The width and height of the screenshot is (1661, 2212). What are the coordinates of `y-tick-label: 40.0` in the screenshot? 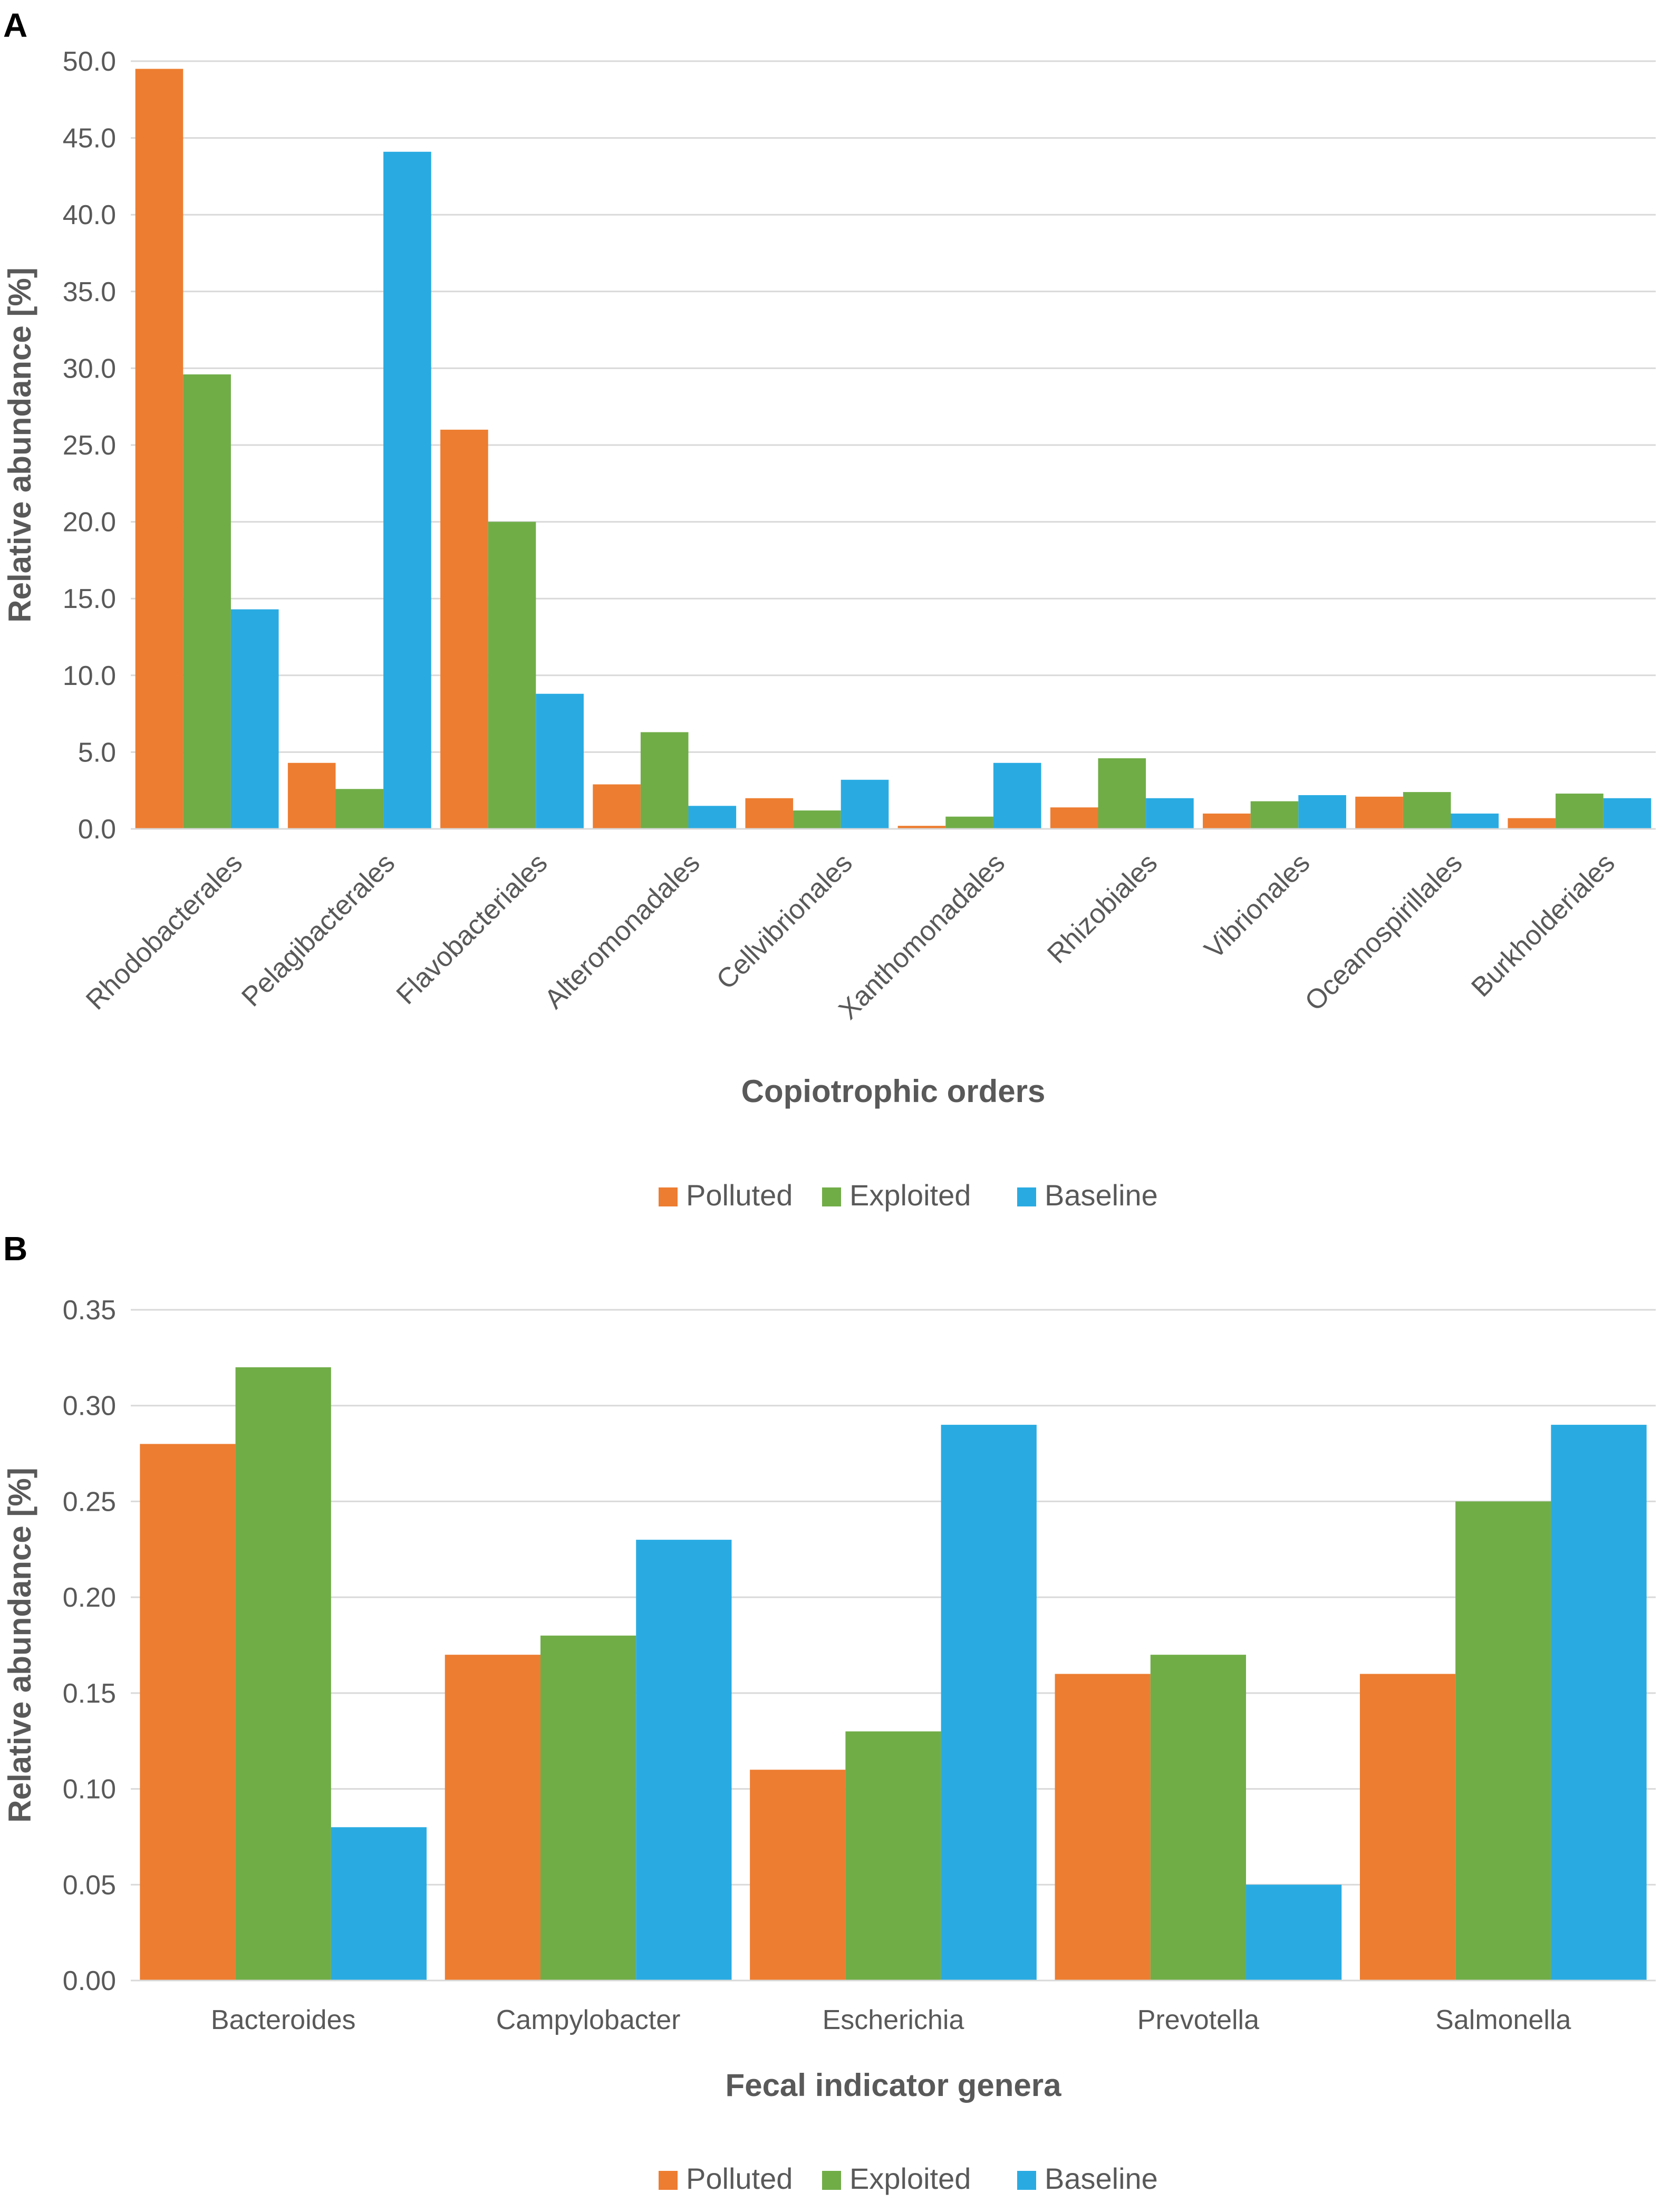 It's located at (89, 215).